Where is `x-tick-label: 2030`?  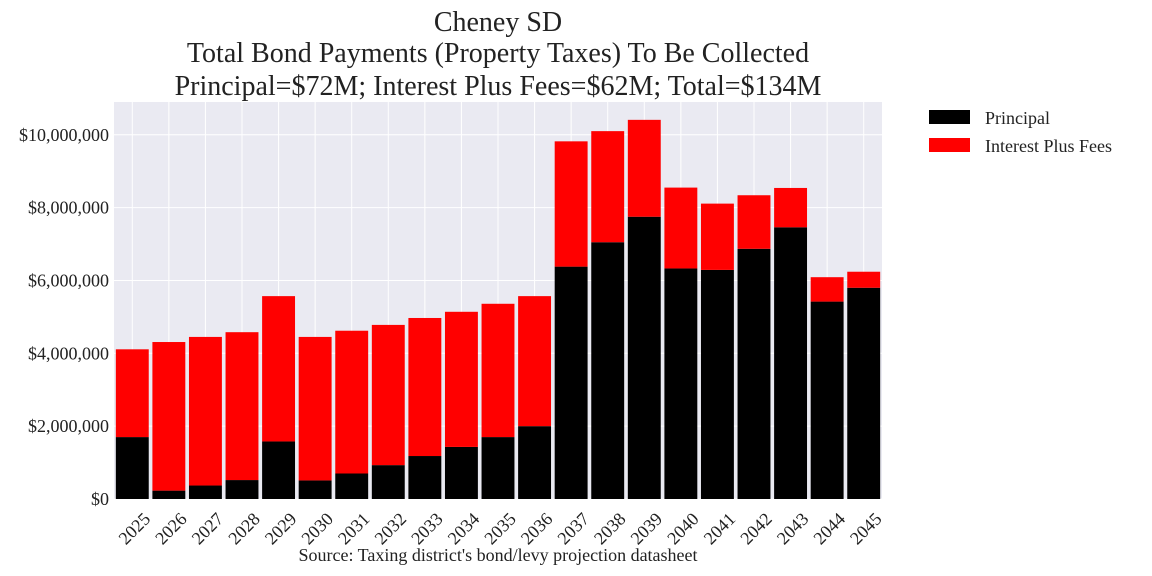
x-tick-label: 2030 is located at coordinates (317, 529).